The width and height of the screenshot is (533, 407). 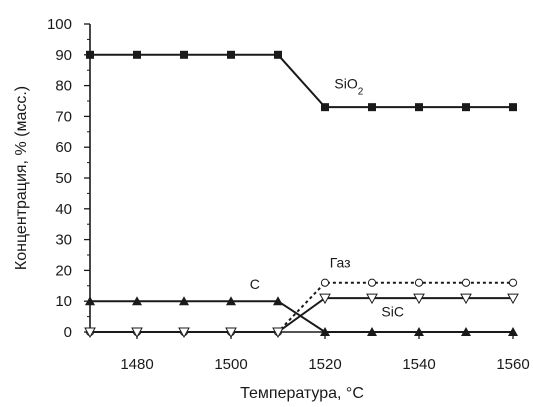 I want to click on x-tick-label: 1500, so click(x=230, y=364).